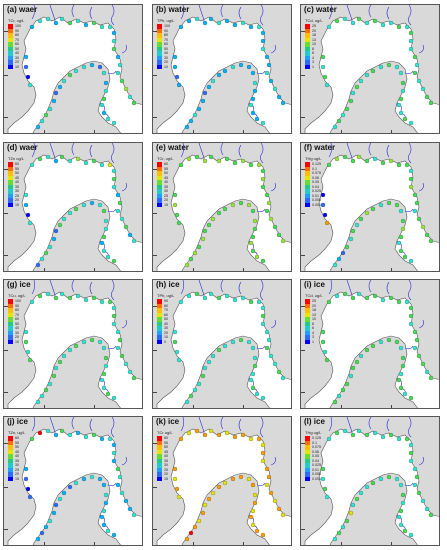 This screenshot has height=550, width=447. I want to click on legend-row: 0.005, so click(320, 474).